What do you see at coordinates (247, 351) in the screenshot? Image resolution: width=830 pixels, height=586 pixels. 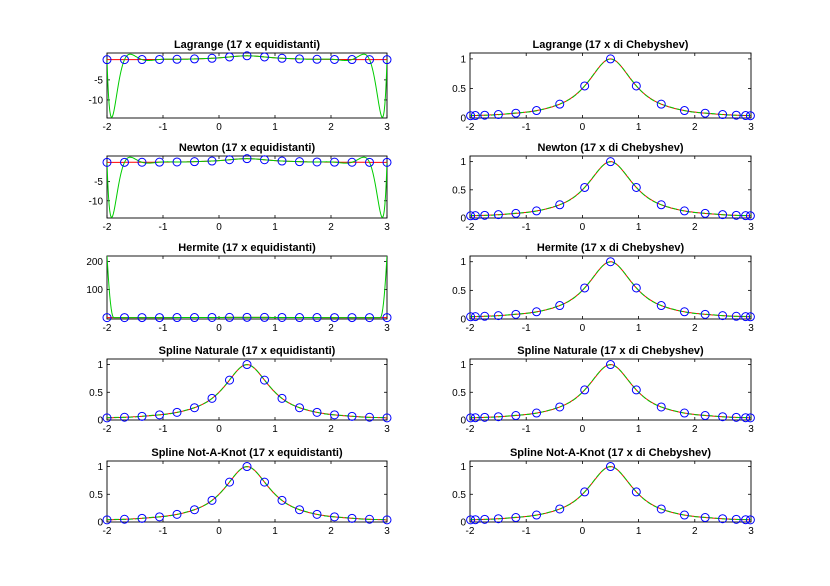 I see `subplot-title: Spline Naturale (17 x equidistanti)` at bounding box center [247, 351].